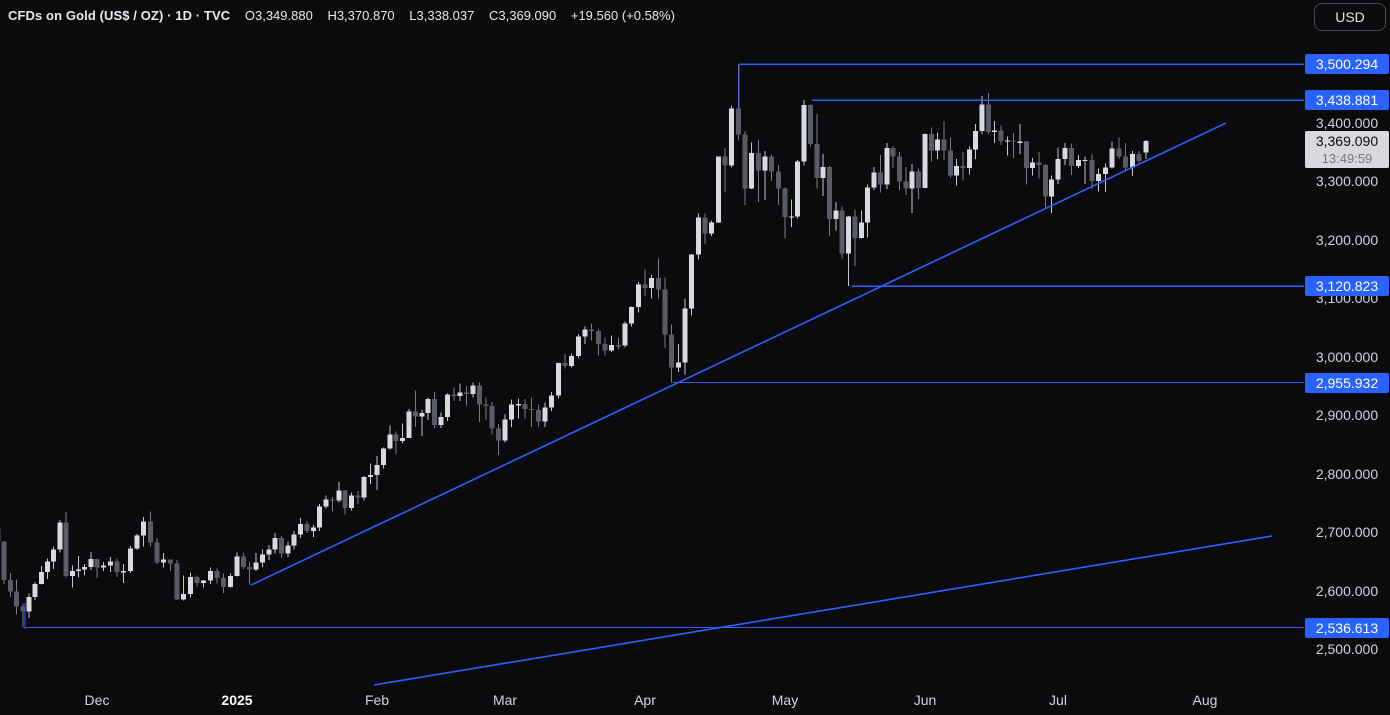  Describe the element at coordinates (119, 15) in the screenshot. I see `symbol-title: CFDs on Gold (US$ / OZ) · 1D · TVC` at that location.